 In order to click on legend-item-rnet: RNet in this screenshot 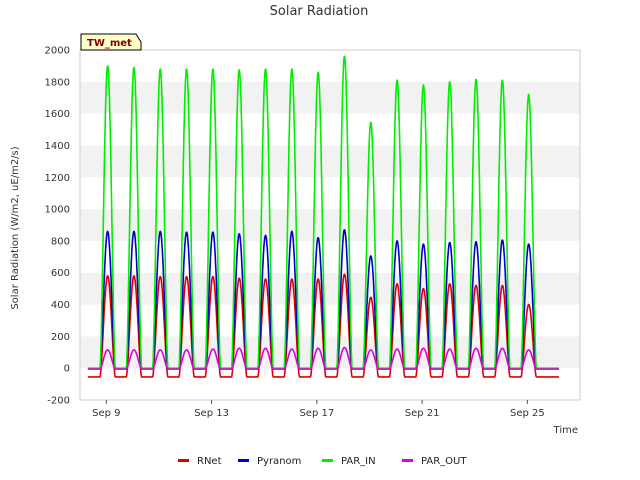, I will do `click(200, 461)`.